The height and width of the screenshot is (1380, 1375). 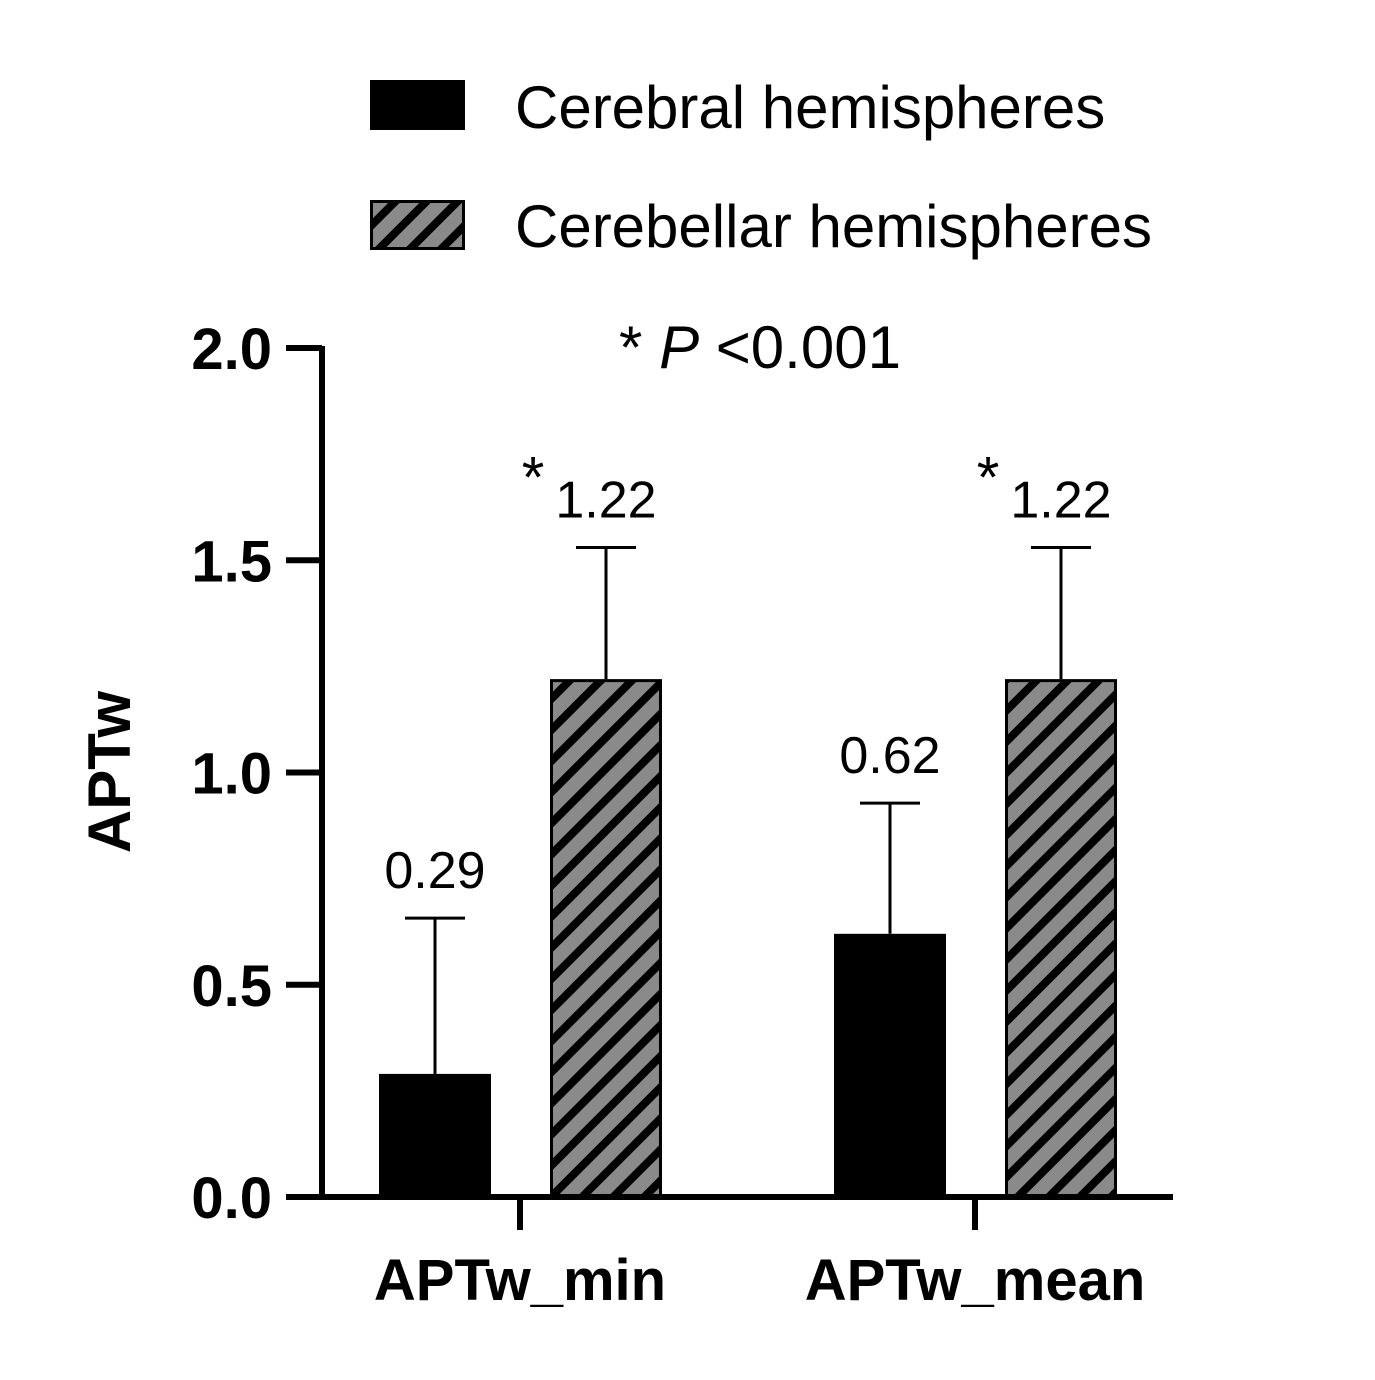 I want to click on p-star: *, so click(x=630, y=347).